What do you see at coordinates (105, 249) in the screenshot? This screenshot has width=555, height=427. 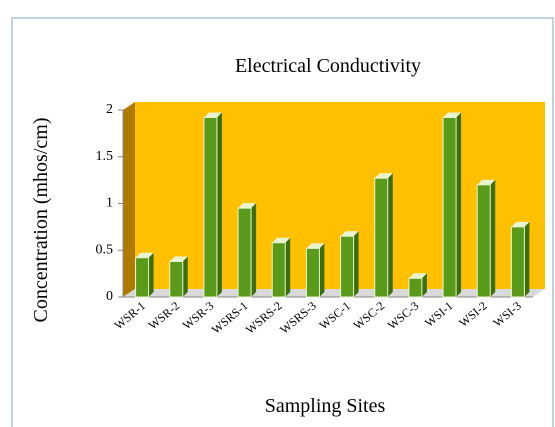 I see `y-tick-label: 0.5` at bounding box center [105, 249].